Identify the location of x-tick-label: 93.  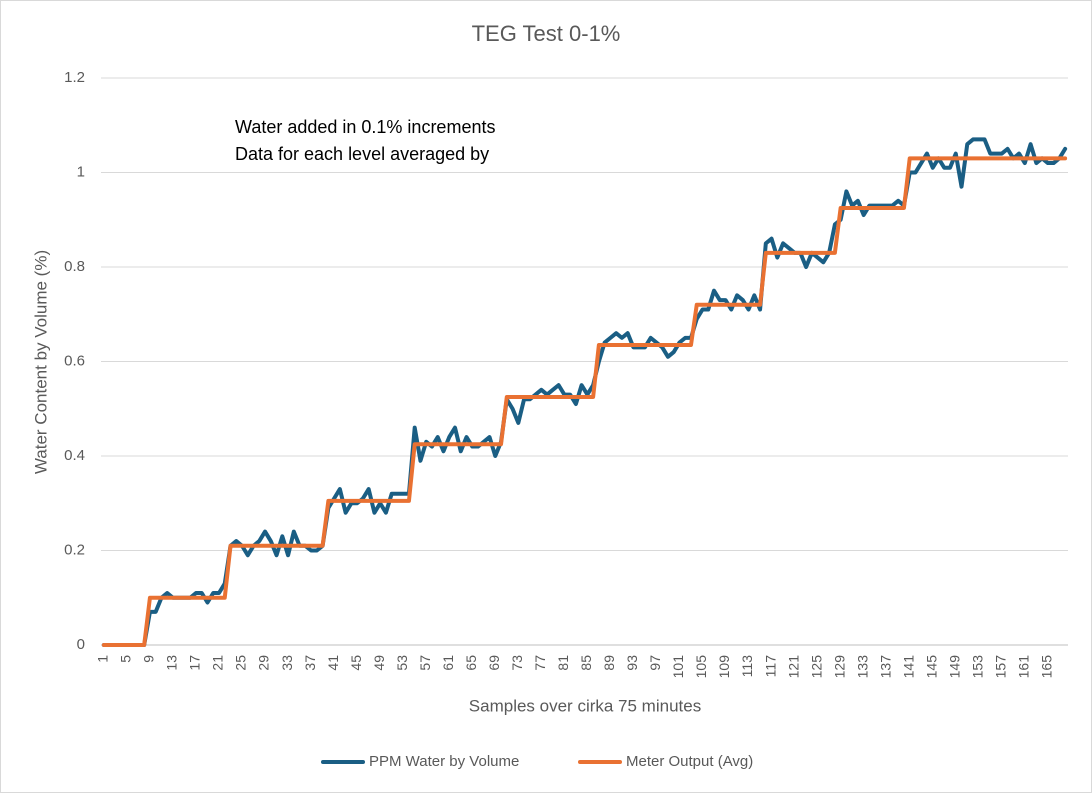
(632, 663).